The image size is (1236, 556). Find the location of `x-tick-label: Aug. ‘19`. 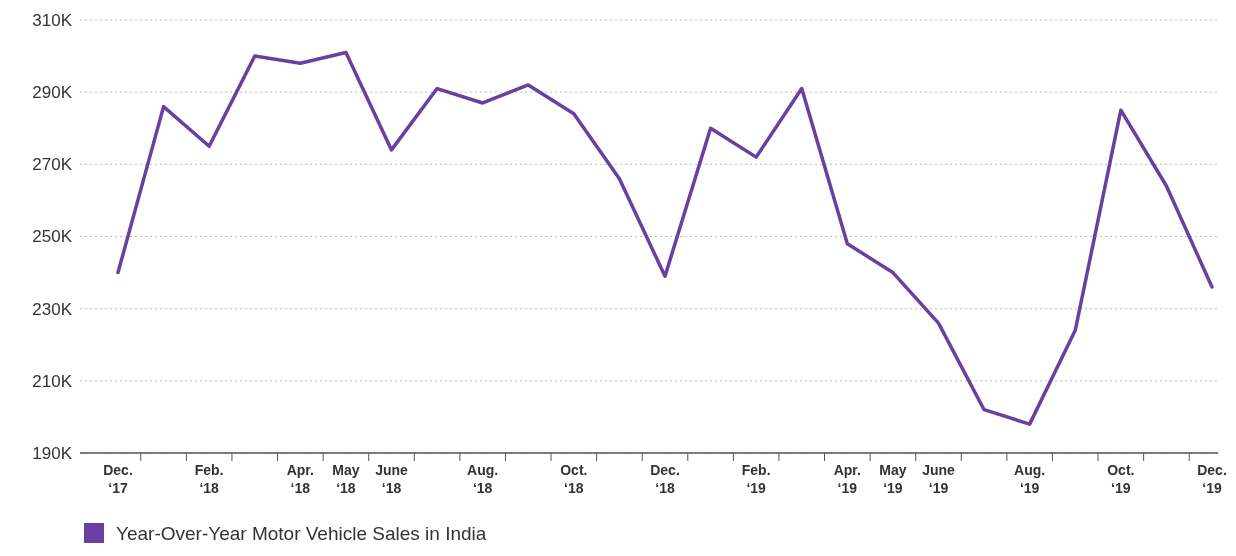

x-tick-label: Aug. ‘19 is located at coordinates (1030, 479).